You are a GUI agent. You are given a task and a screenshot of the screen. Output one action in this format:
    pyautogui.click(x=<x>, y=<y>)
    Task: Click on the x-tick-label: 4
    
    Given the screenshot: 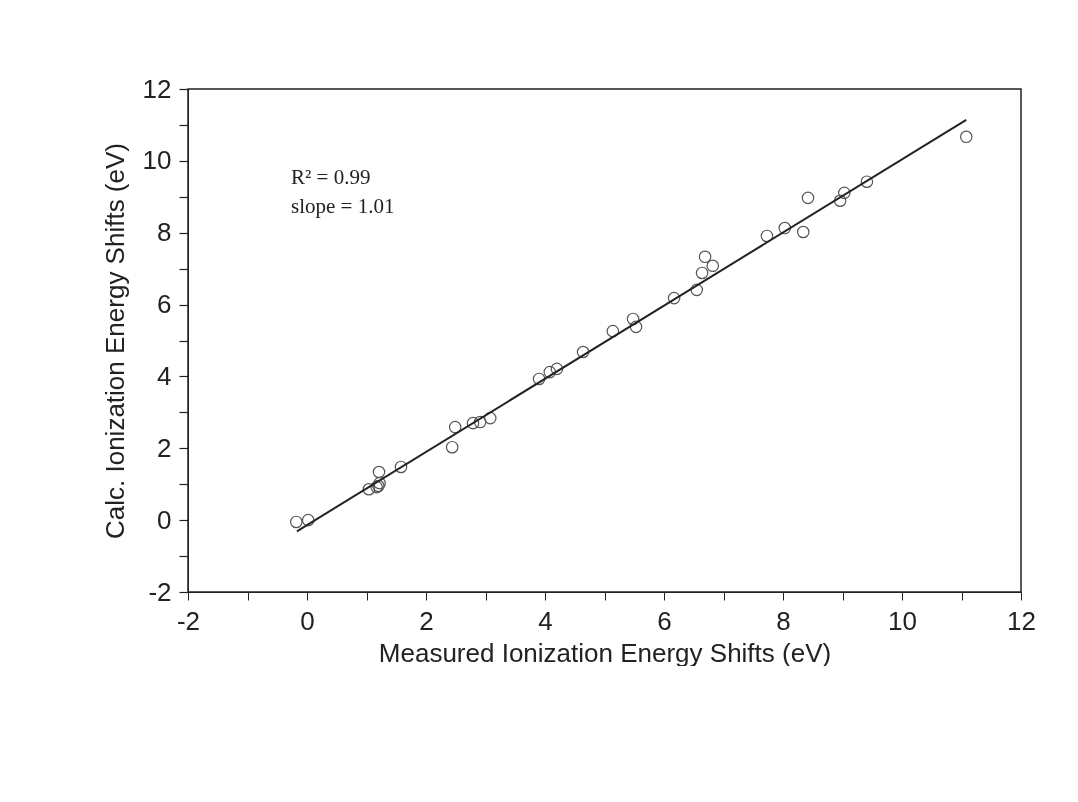 What is the action you would take?
    pyautogui.click(x=545, y=620)
    